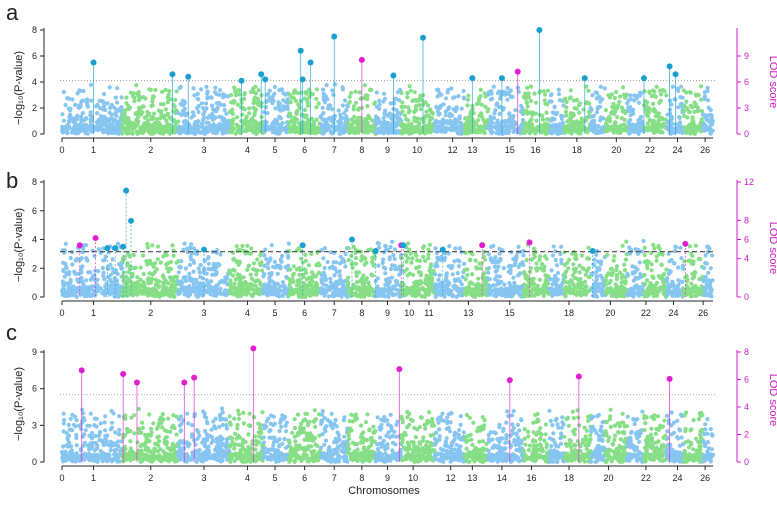  I want to click on snp-cloud, so click(387, 109).